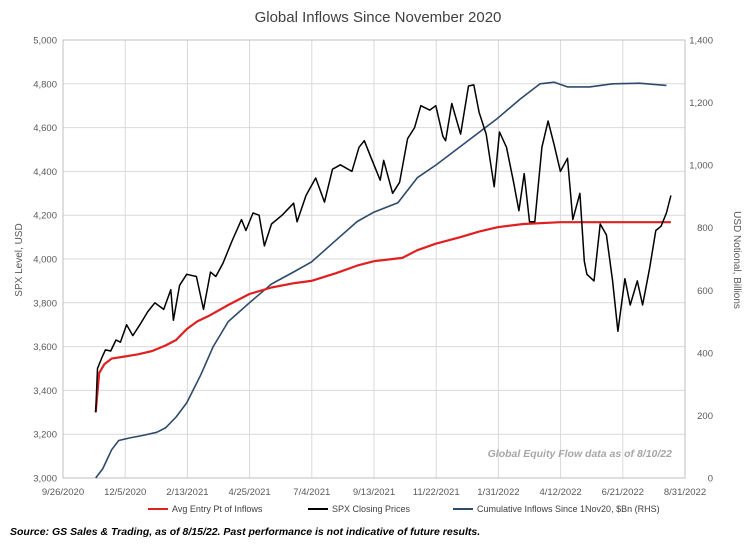  Describe the element at coordinates (45, 128) in the screenshot. I see `y-tick-label: 4,600` at that location.